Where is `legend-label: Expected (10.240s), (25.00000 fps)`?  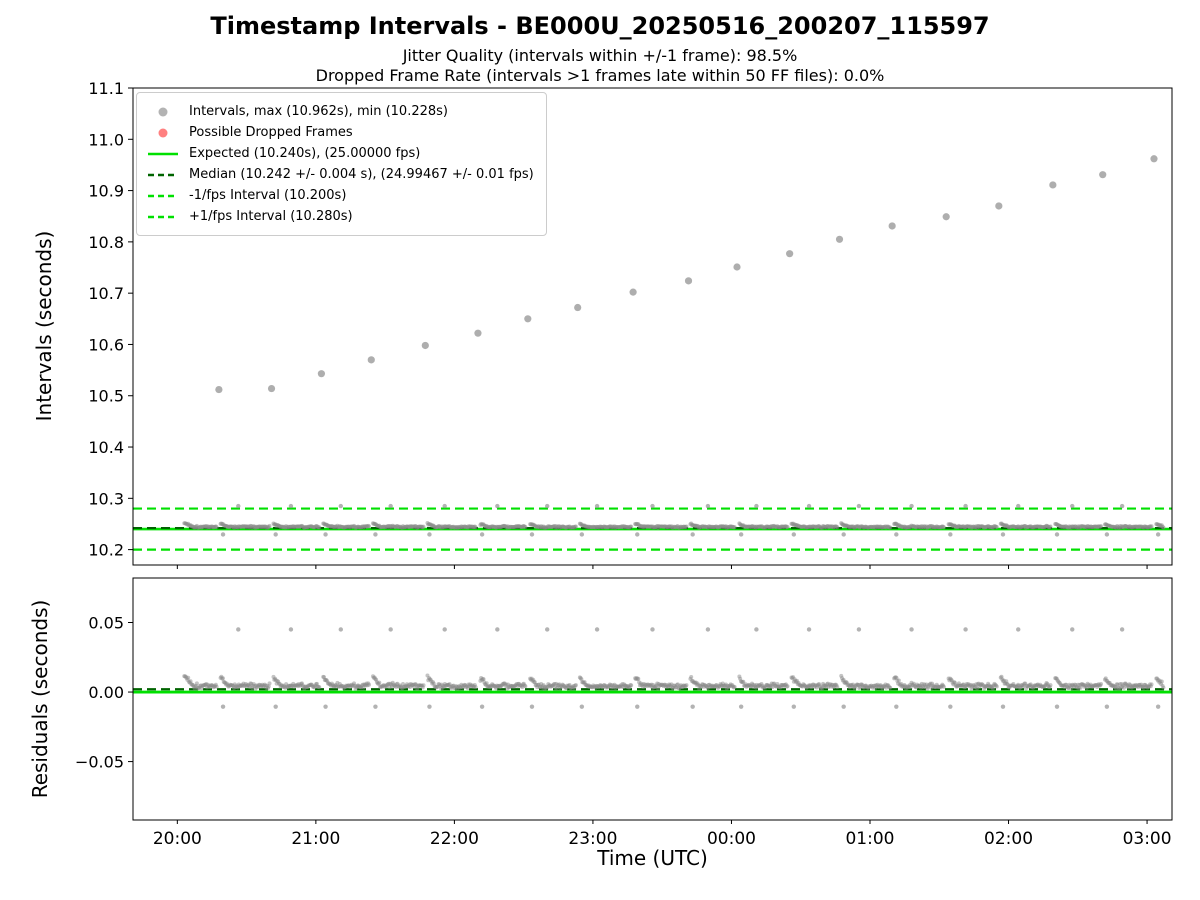
legend-label: Expected (10.240s), (25.00000 fps) is located at coordinates (305, 153).